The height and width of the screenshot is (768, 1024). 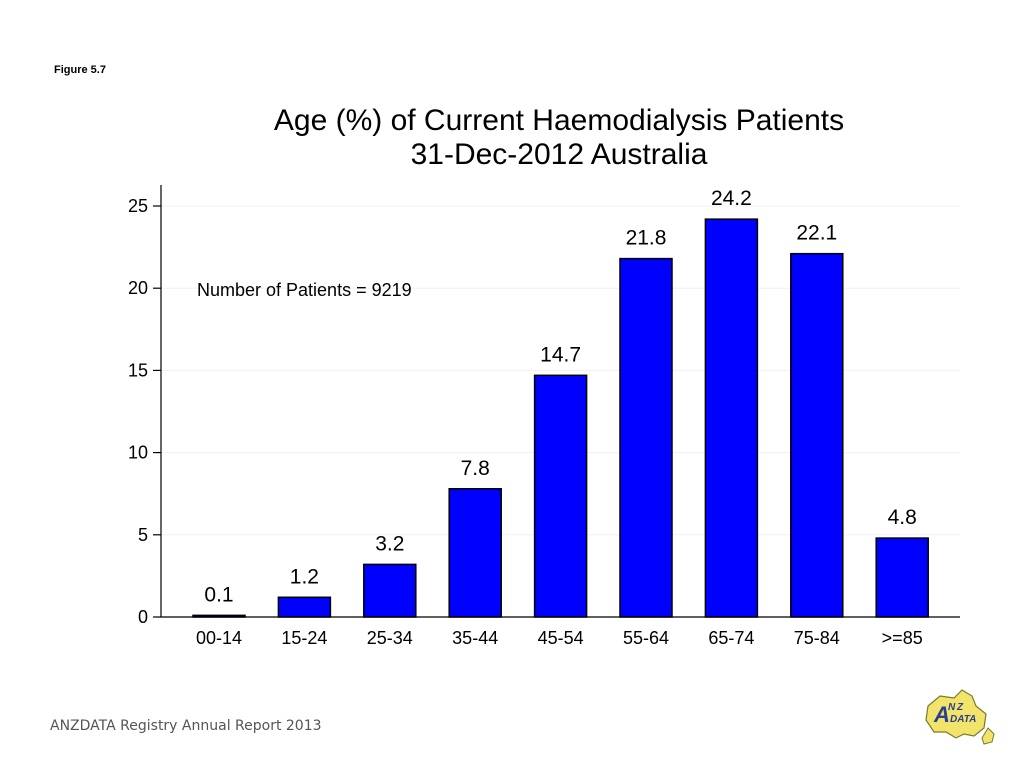 What do you see at coordinates (390, 638) in the screenshot?
I see `x-category-label: 25-34` at bounding box center [390, 638].